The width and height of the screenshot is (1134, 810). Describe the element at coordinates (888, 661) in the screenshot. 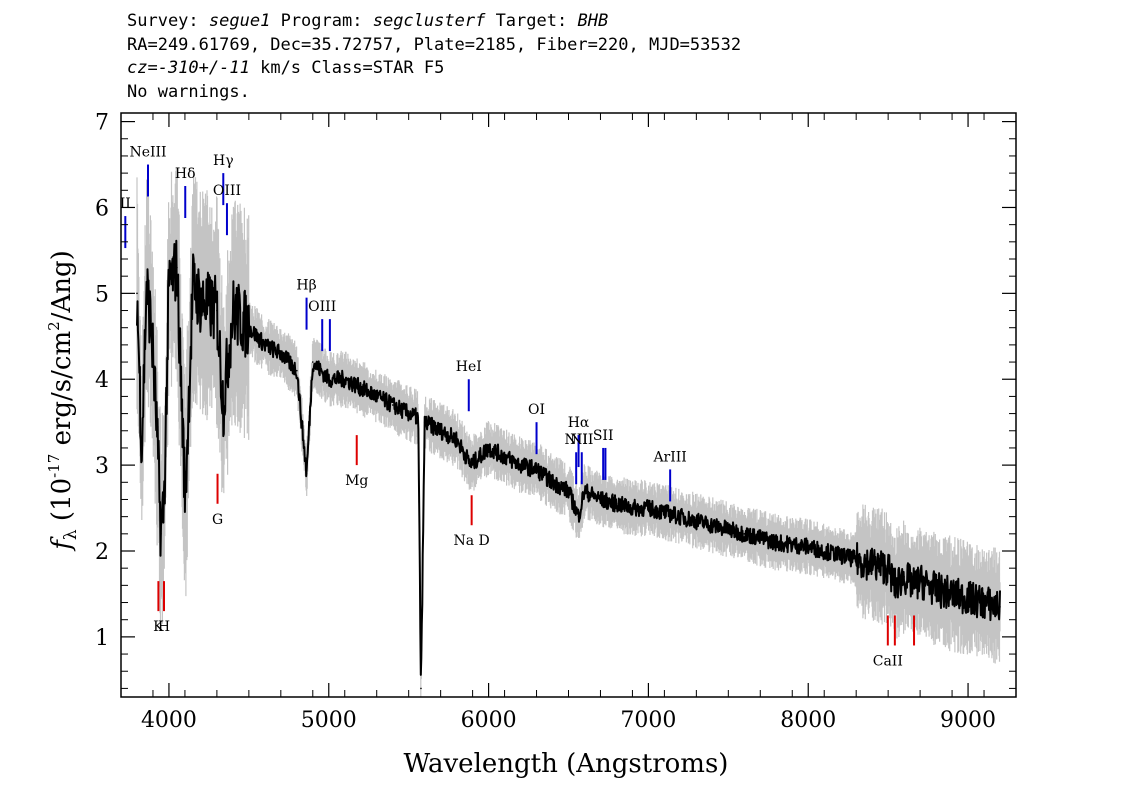

I see `line-label: CaII` at that location.